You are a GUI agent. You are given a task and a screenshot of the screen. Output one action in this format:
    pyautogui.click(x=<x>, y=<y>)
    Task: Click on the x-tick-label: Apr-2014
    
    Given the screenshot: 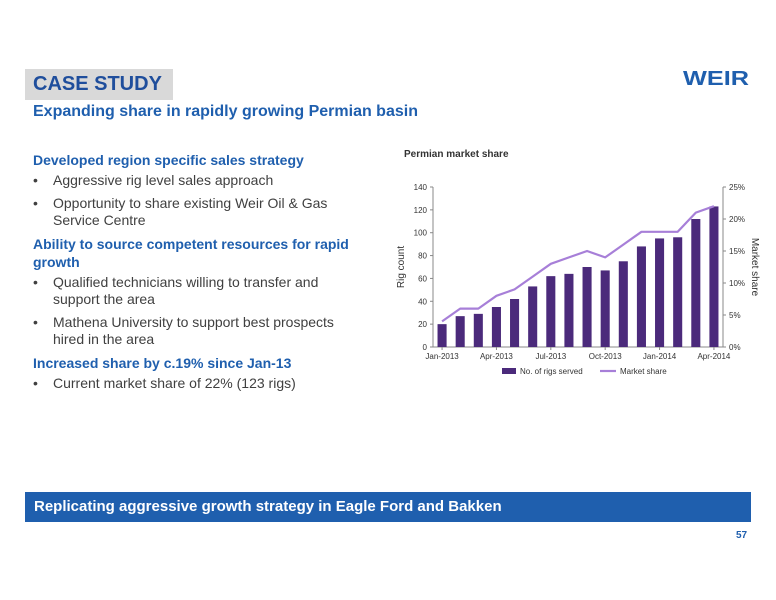 What is the action you would take?
    pyautogui.click(x=713, y=356)
    